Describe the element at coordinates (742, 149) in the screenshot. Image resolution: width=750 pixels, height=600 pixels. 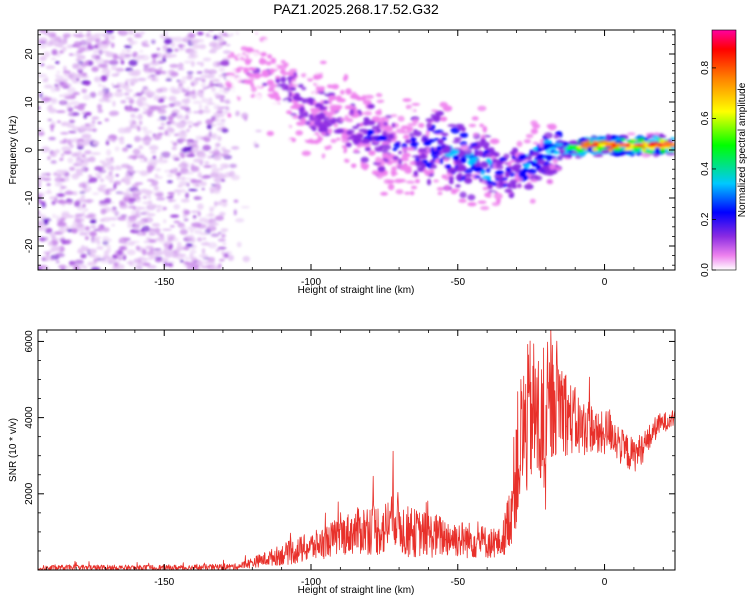
I see `colorbar-title: Normalized spectral amplitude` at that location.